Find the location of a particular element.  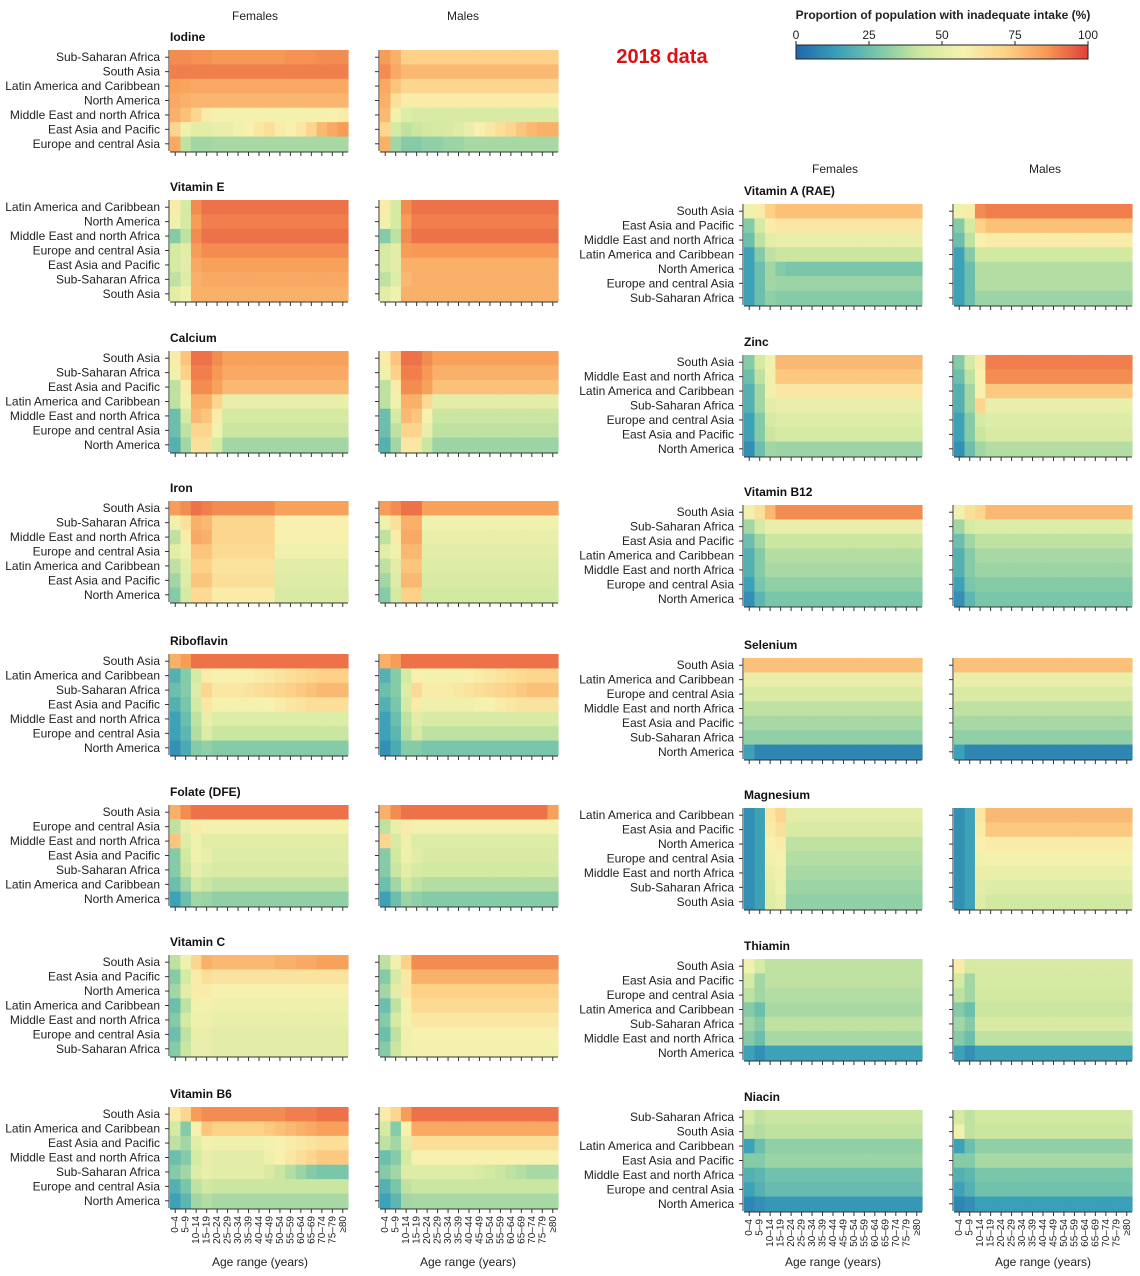

x-tick-label: 30–34 is located at coordinates (448, 1230).